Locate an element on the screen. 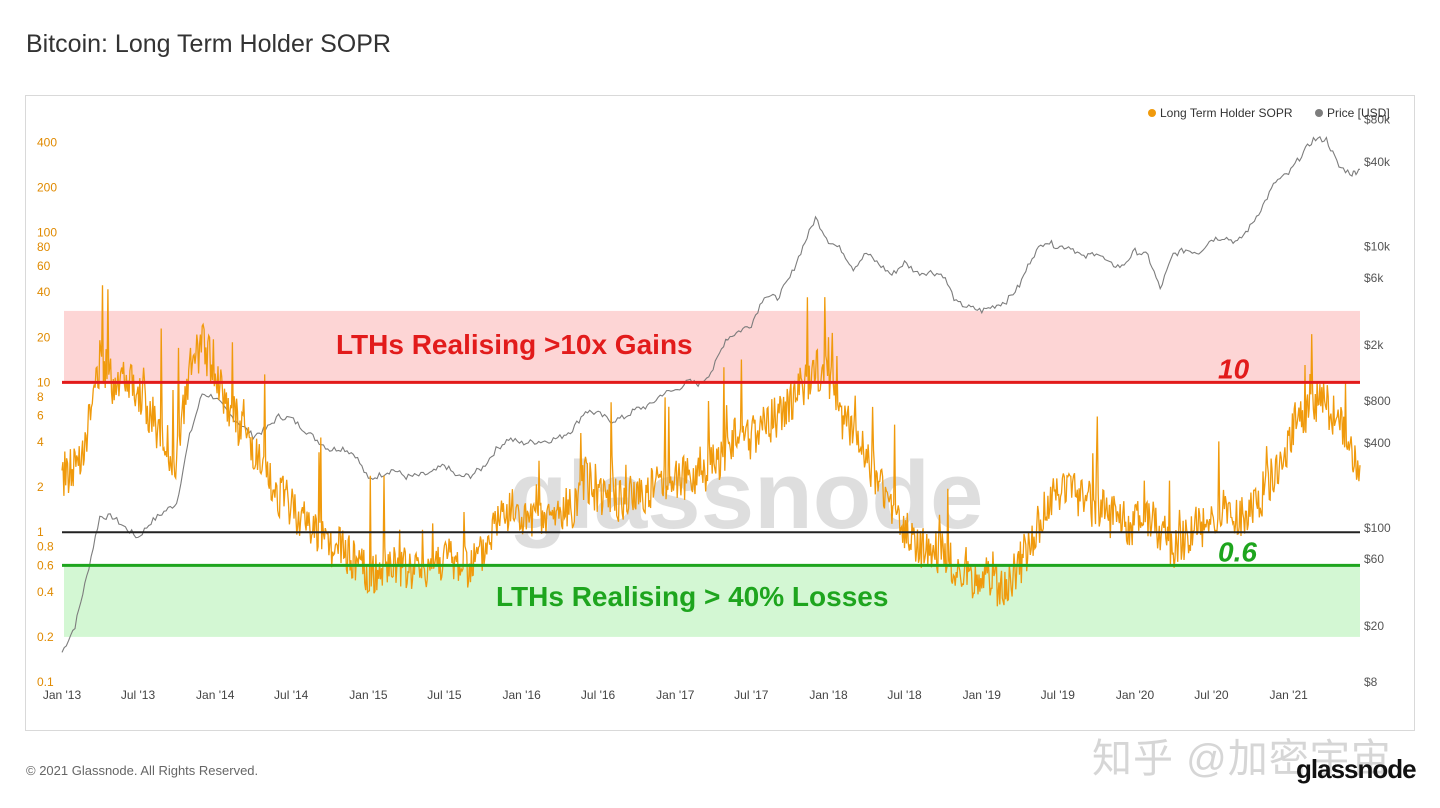  reference-label-2: 0.6 is located at coordinates (1237, 551).